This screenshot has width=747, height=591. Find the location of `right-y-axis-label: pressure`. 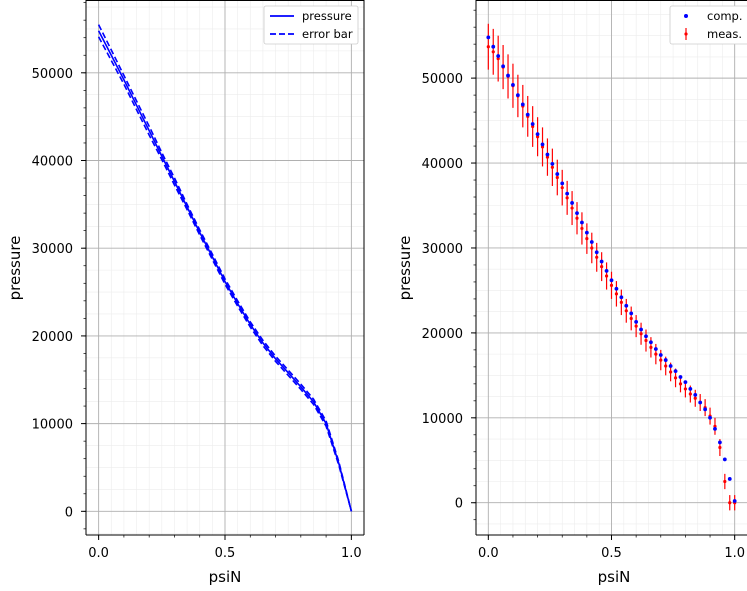

right-y-axis-label: pressure is located at coordinates (405, 268).